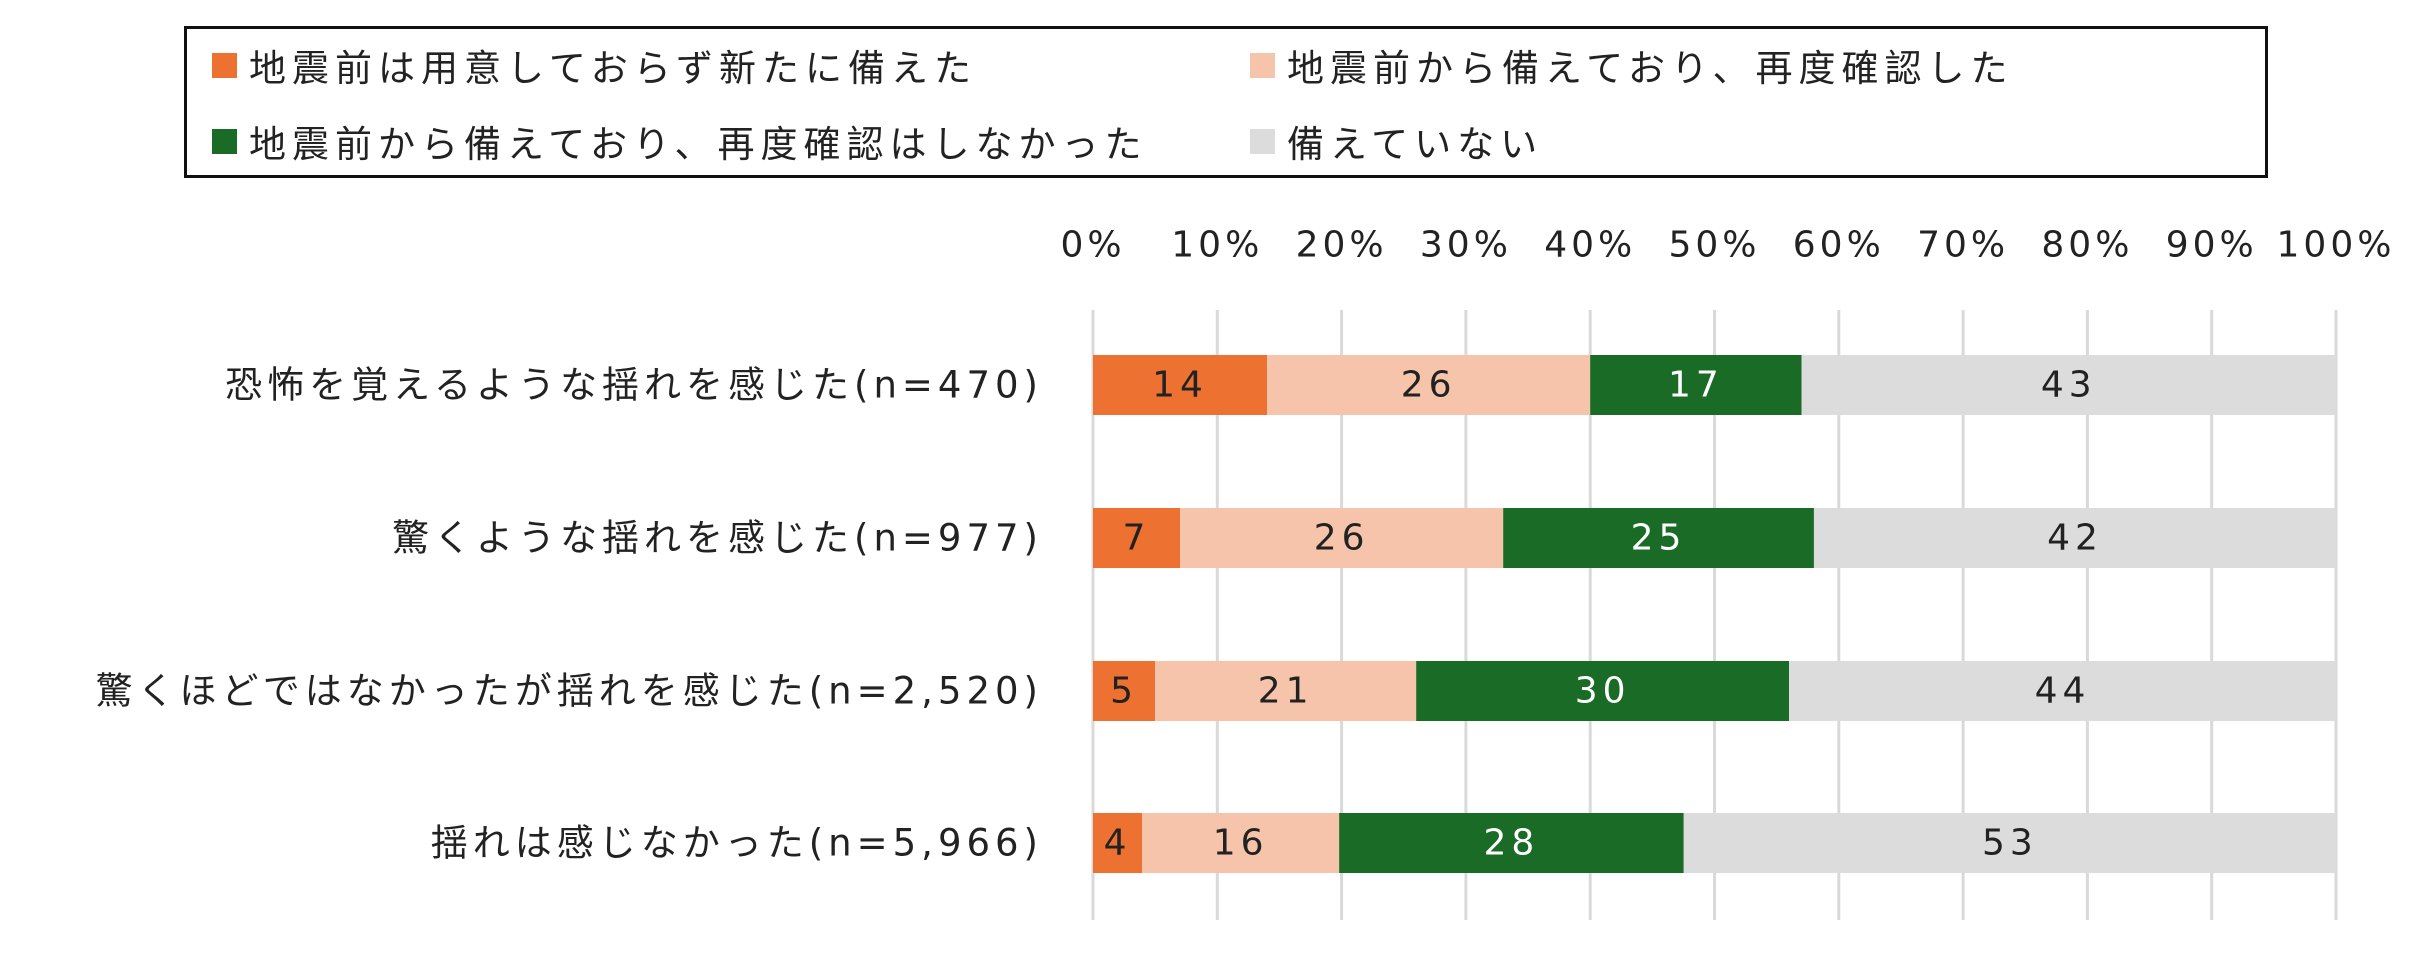 This screenshot has width=2409, height=960. I want to click on legend-label: 地震前は用意しておらず新たに備えた, so click(613, 68).